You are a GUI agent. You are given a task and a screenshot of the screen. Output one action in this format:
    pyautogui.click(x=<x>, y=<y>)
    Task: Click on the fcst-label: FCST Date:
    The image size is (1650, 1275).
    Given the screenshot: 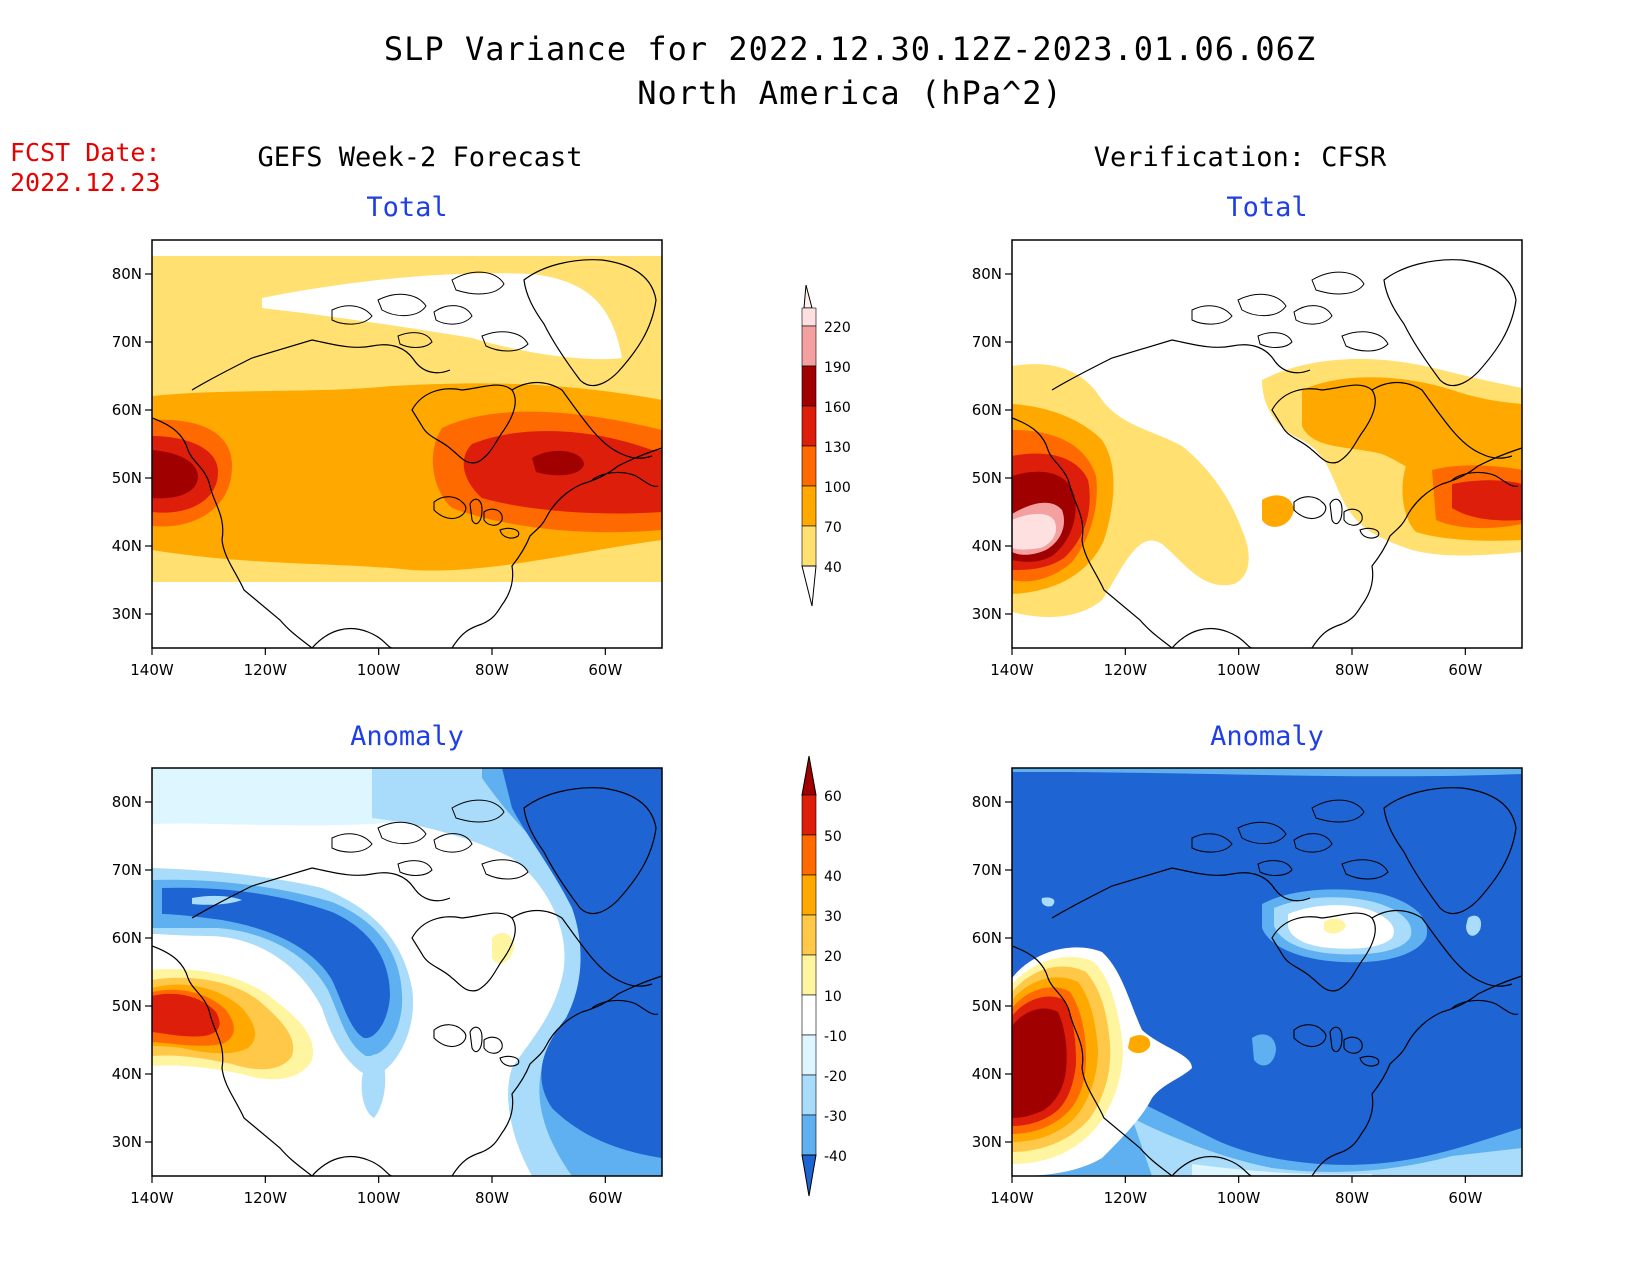 What is the action you would take?
    pyautogui.click(x=85, y=152)
    